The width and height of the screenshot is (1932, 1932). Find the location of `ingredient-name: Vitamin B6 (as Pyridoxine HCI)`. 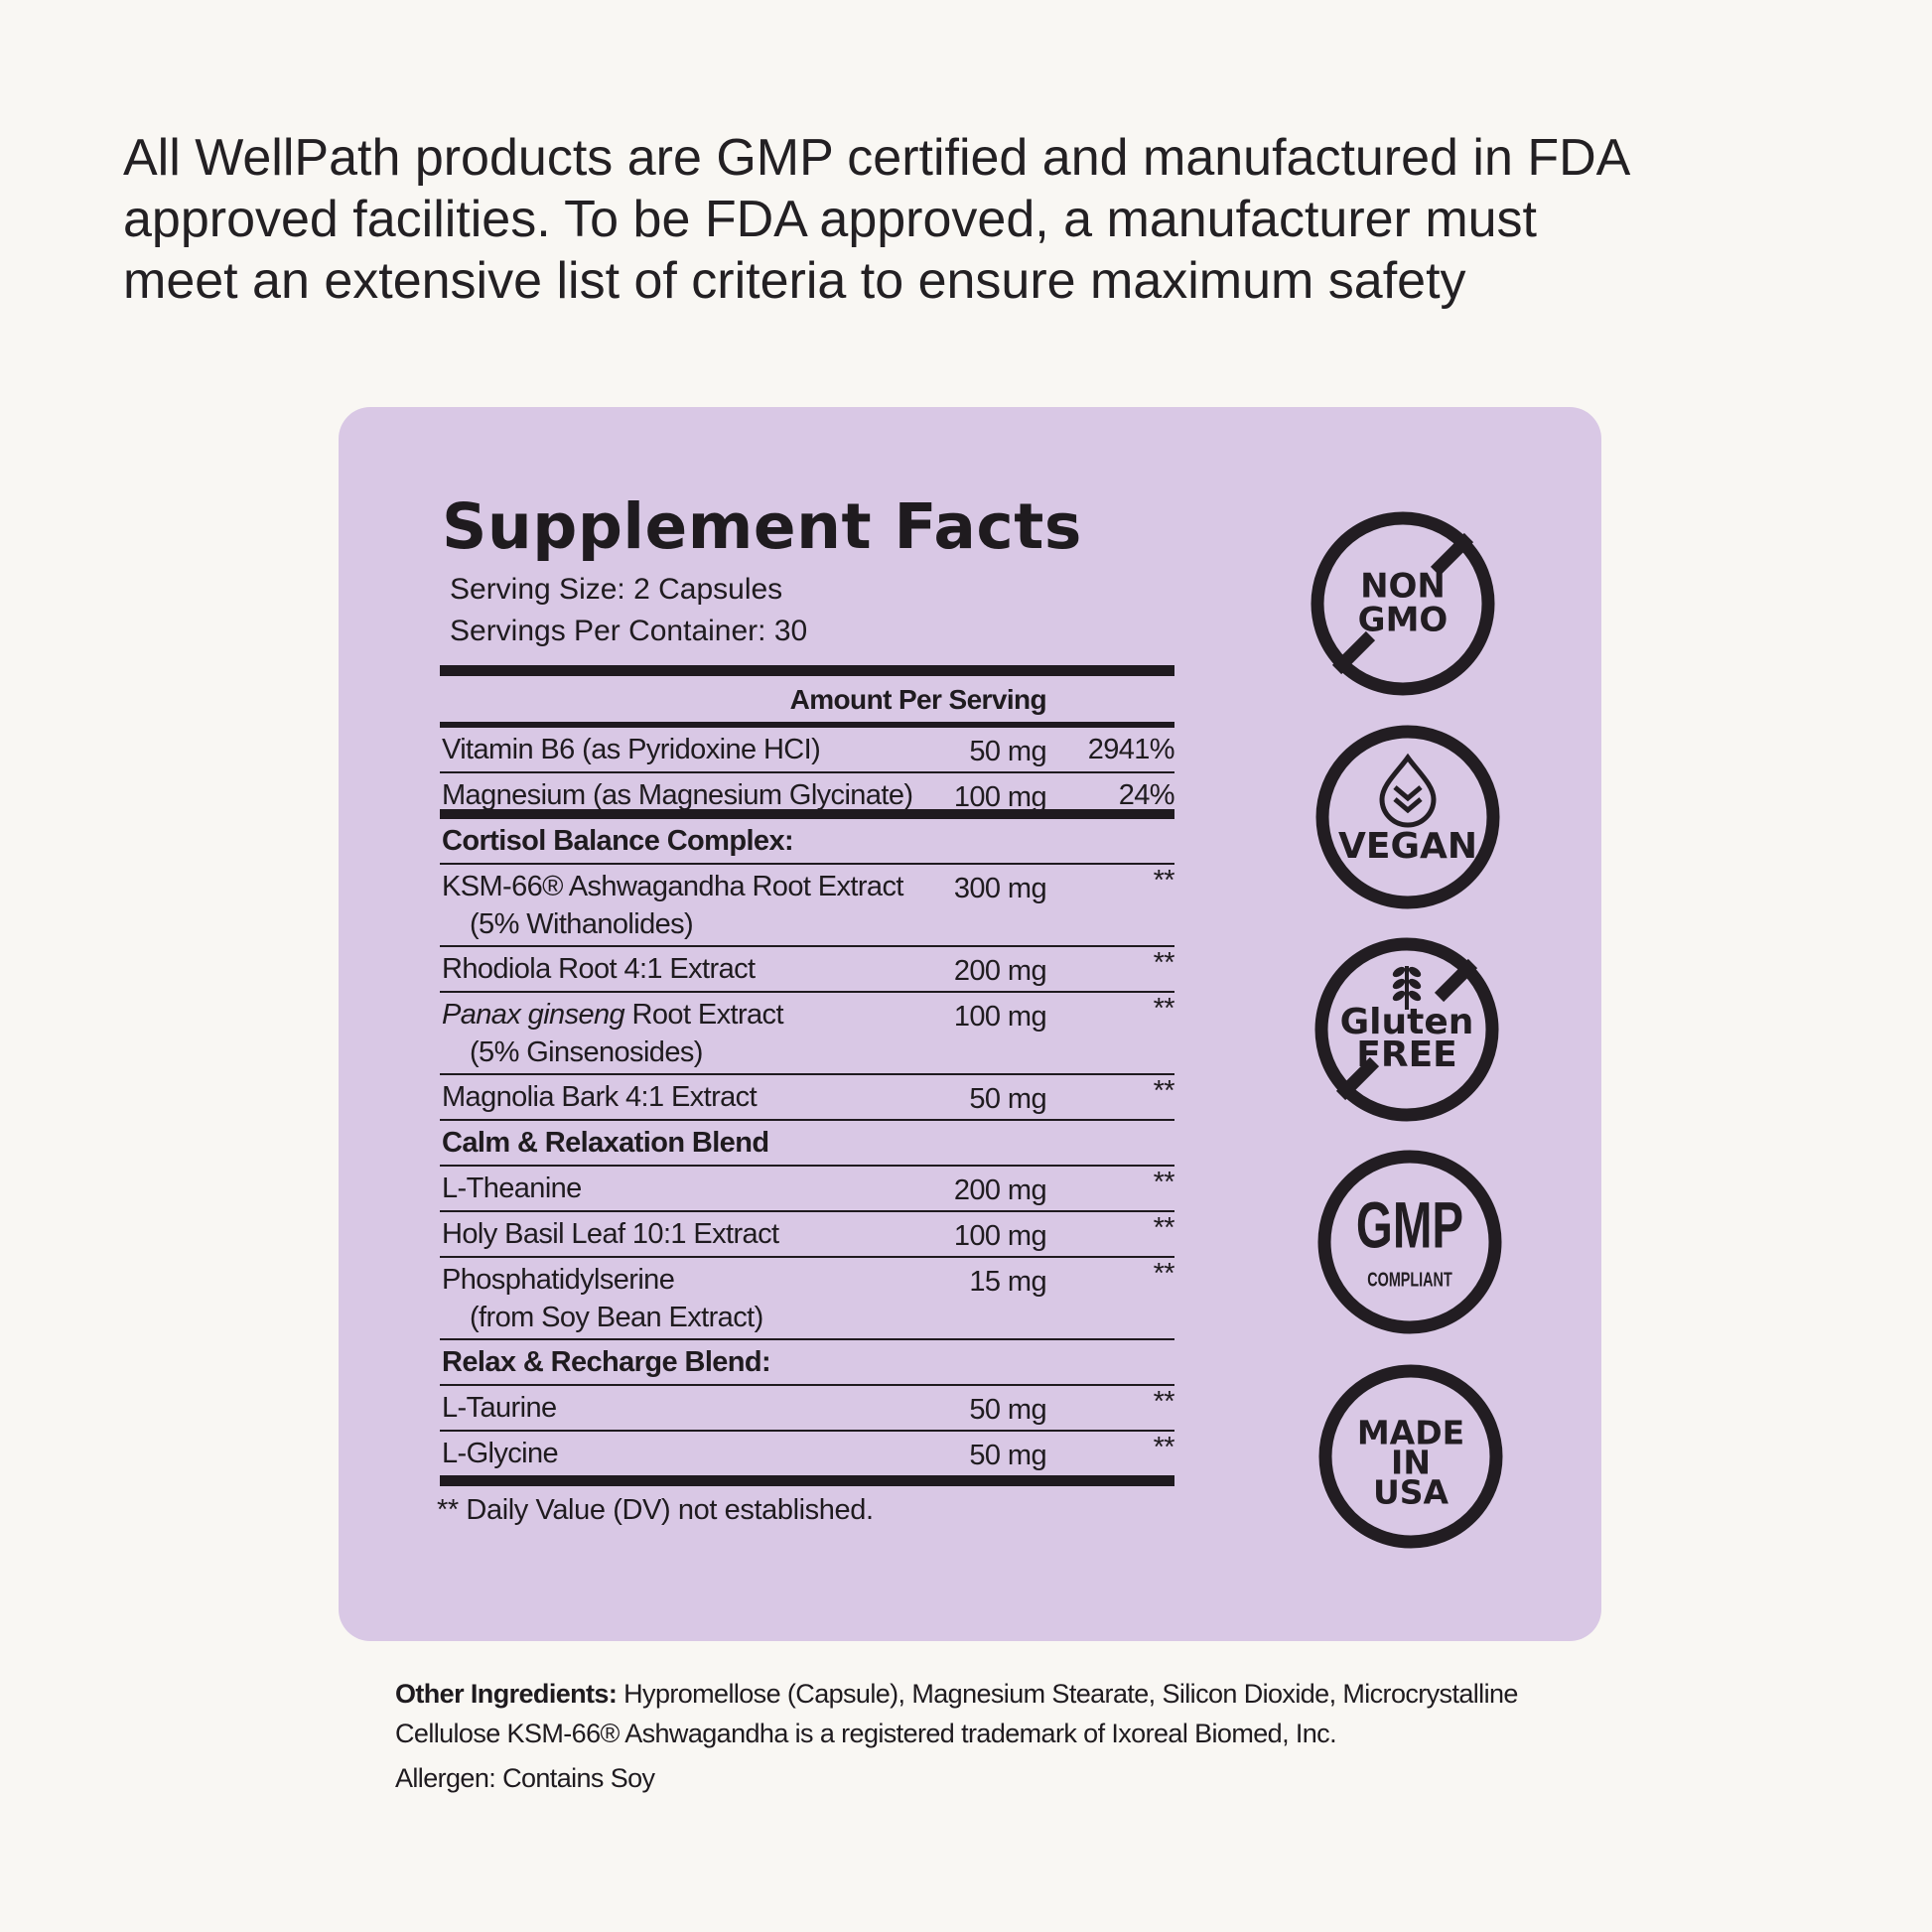

ingredient-name: Vitamin B6 (as Pyridoxine HCI) is located at coordinates (631, 750).